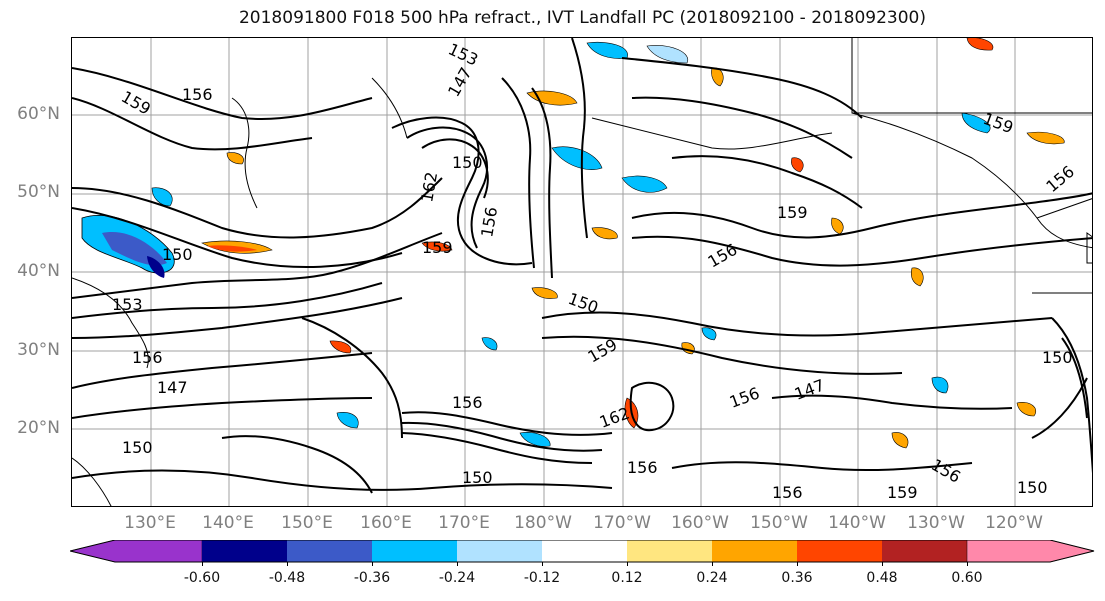 The image size is (1105, 601). Describe the element at coordinates (307, 523) in the screenshot. I see `lon-label-150e: 150°E` at that location.